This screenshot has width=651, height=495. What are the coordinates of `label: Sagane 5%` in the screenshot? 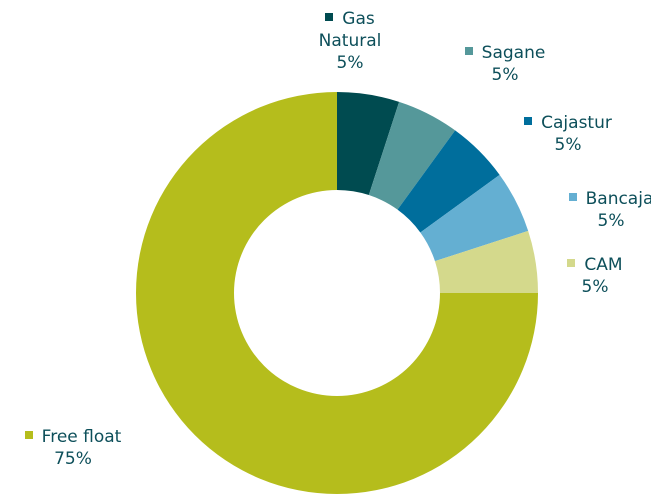 It's located at (505, 64).